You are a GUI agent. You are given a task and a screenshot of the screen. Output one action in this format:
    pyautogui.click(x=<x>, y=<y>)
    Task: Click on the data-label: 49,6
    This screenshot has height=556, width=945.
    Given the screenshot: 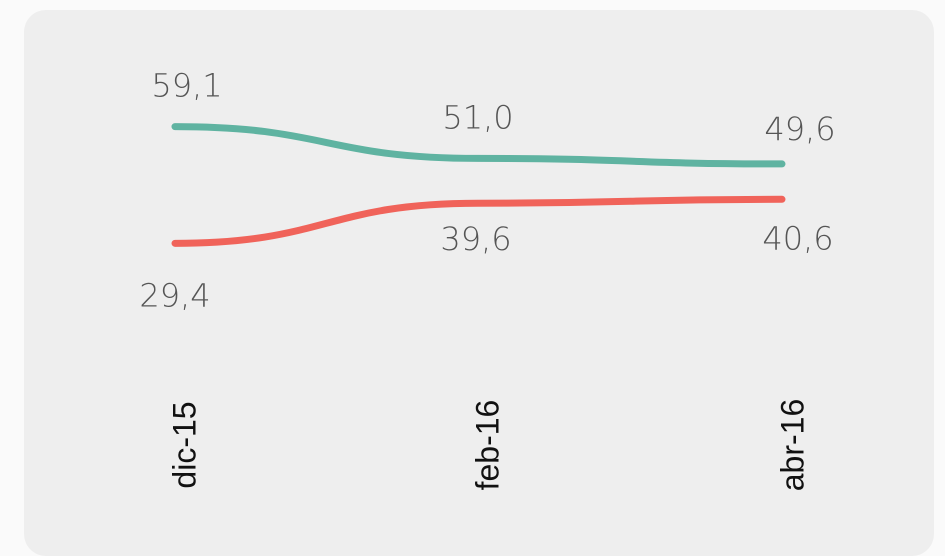 What is the action you would take?
    pyautogui.click(x=799, y=129)
    